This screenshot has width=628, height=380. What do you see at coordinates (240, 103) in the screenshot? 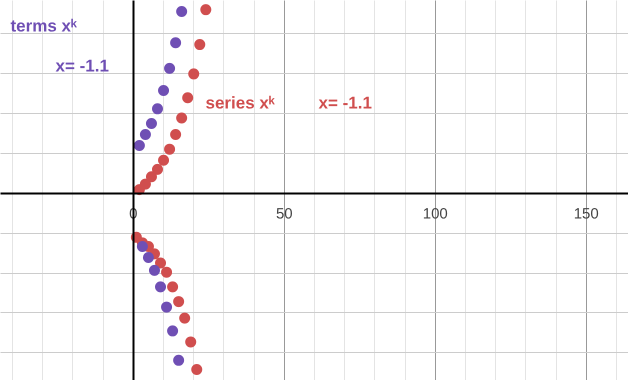
I see `series-label: series xᵏ` at bounding box center [240, 103].